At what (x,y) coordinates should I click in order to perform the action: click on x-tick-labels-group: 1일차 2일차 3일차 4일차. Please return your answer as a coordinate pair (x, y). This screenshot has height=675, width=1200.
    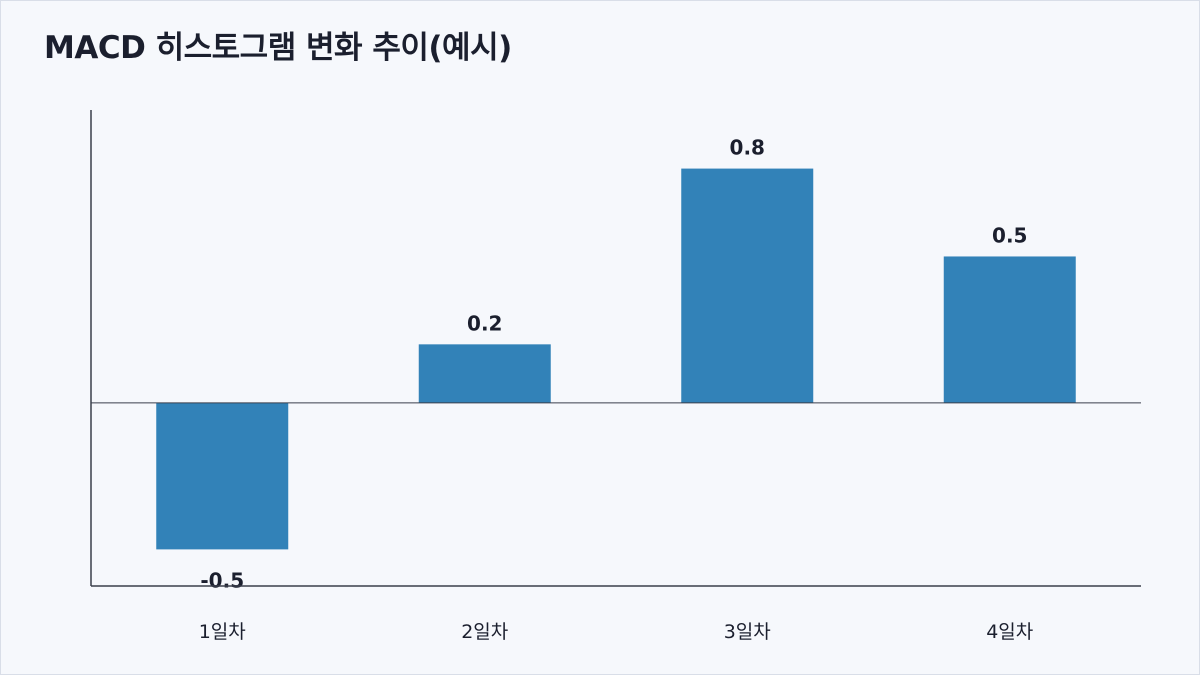
    Looking at the image, I should click on (616, 632).